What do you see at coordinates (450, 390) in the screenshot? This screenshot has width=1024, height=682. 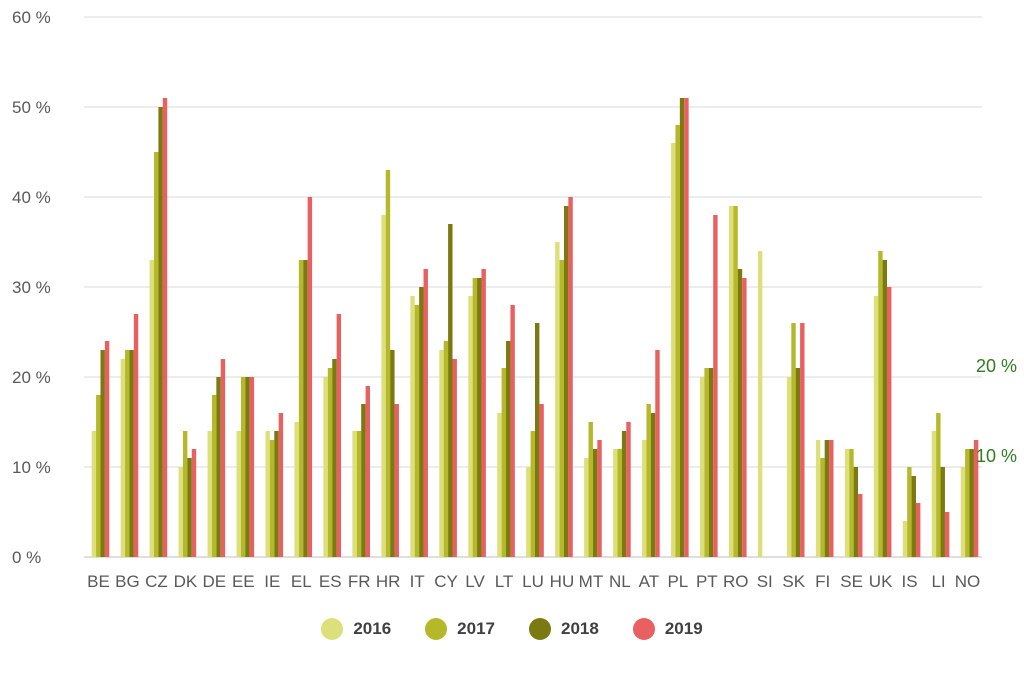 I see `bar-CY-2018` at bounding box center [450, 390].